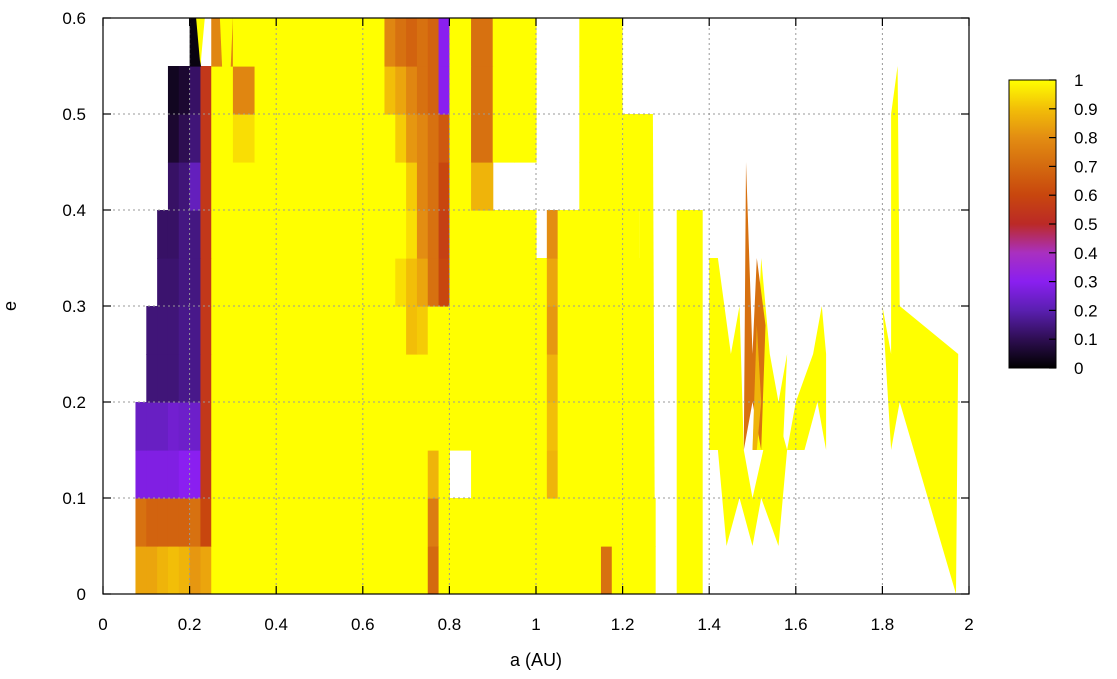  Describe the element at coordinates (535, 624) in the screenshot. I see `x-tick-label: 1` at that location.